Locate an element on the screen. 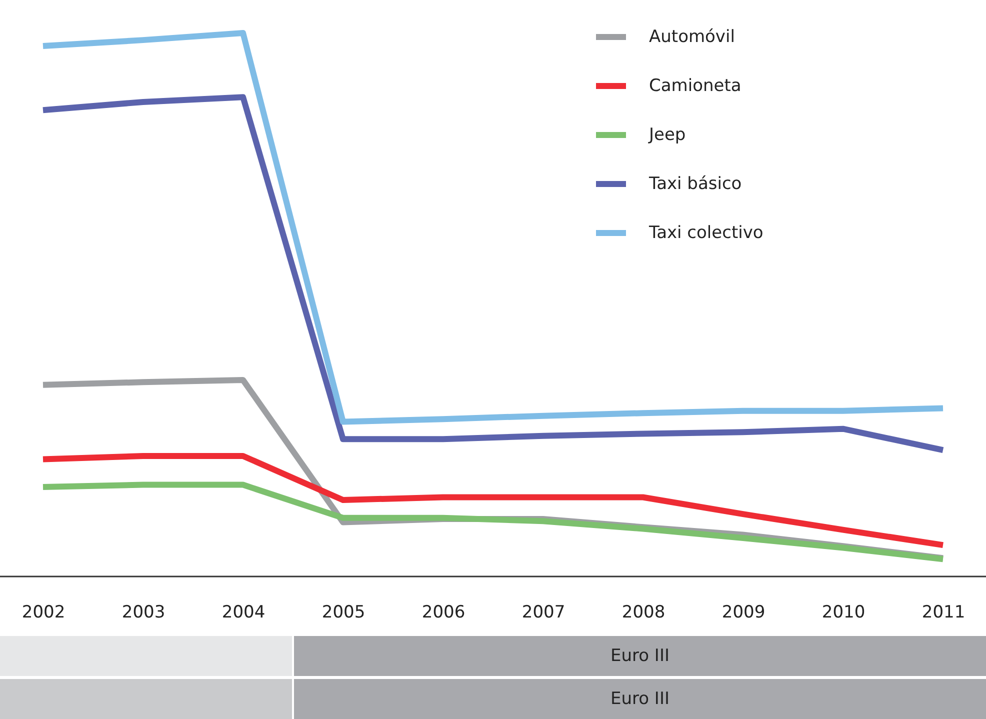 This screenshot has height=719, width=986. x-tick-label: 2007 is located at coordinates (544, 612).